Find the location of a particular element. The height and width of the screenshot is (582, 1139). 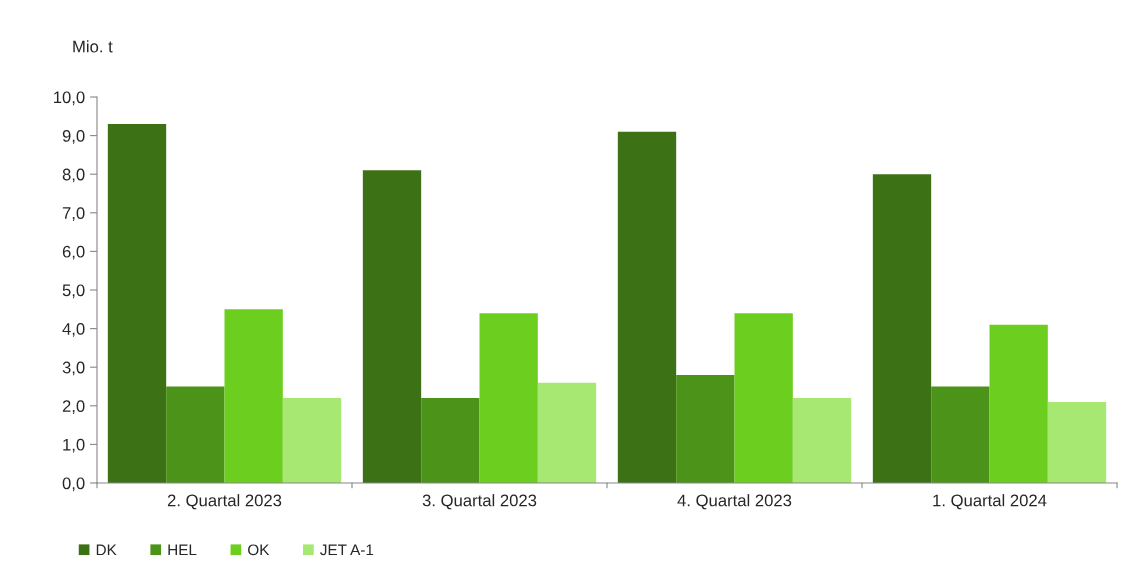

y-tick-label: 2,0 is located at coordinates (73, 407).